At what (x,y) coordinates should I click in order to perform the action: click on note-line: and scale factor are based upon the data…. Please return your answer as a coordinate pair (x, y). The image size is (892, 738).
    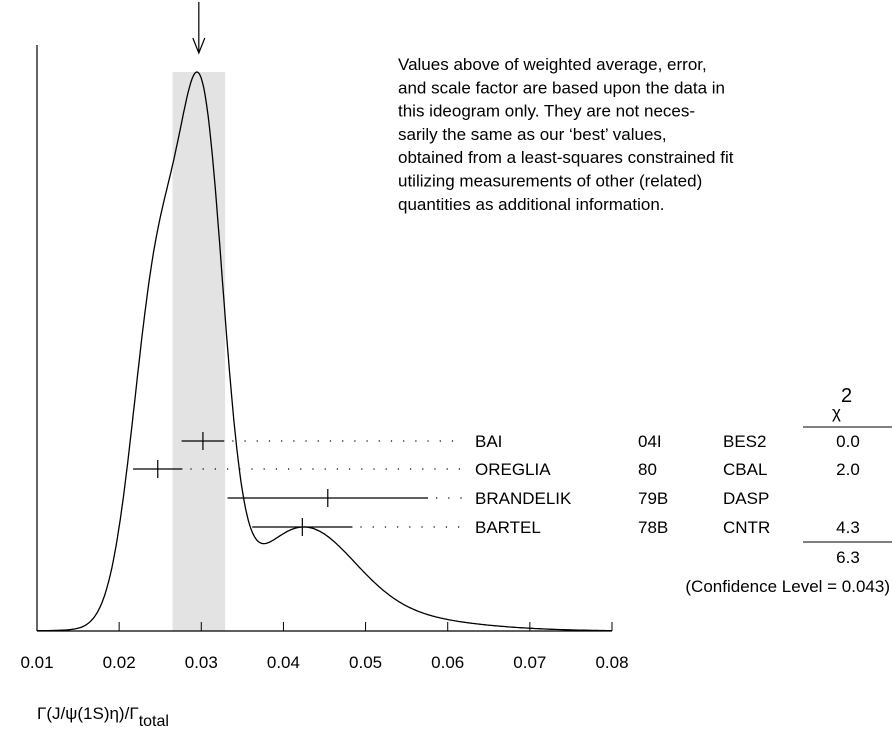
    Looking at the image, I should click on (561, 87).